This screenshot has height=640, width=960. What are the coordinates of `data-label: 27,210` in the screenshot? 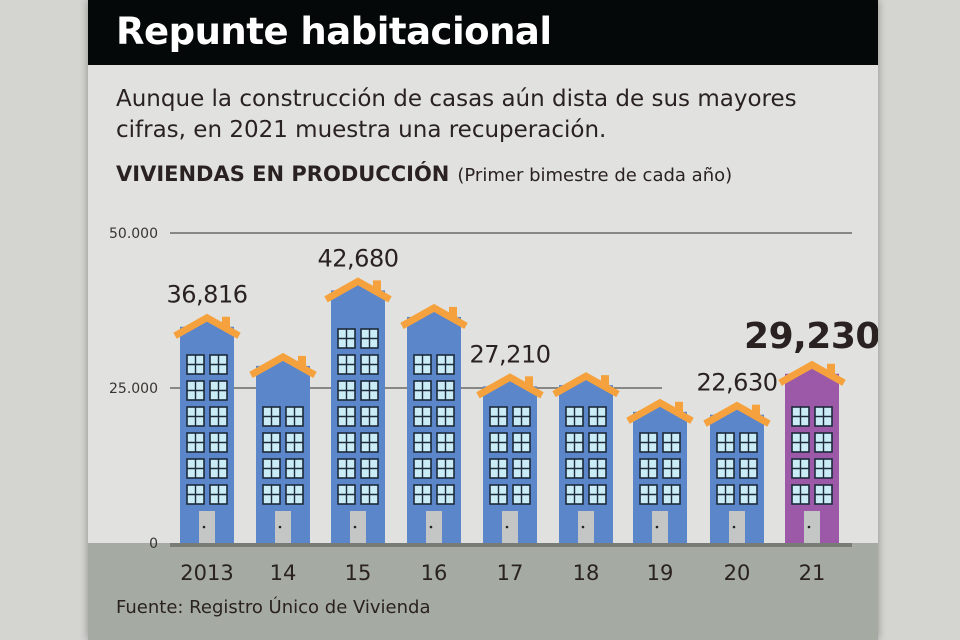 It's located at (510, 354).